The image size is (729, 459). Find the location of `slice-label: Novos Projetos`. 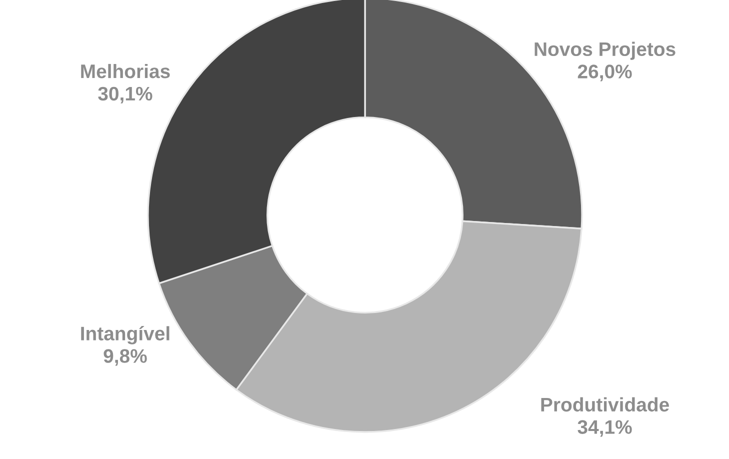

slice-label: Novos Projetos is located at coordinates (605, 51).